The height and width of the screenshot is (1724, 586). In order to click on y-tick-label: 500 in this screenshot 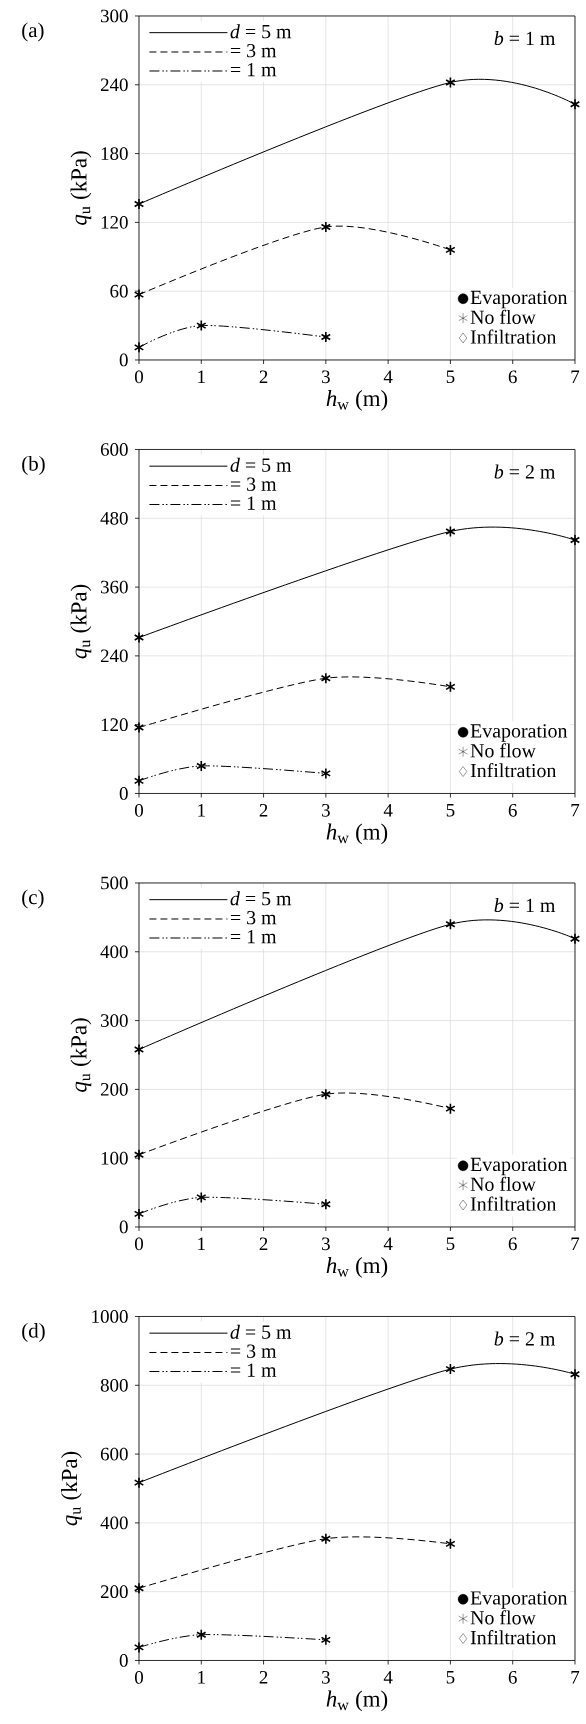, I will do `click(114, 883)`.